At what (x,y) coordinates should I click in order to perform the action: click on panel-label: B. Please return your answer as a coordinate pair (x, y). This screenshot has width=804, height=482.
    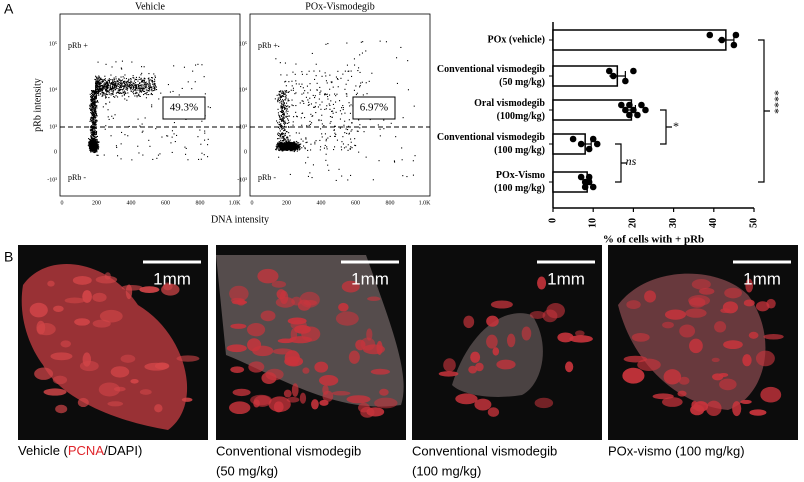
    Looking at the image, I should click on (8, 257).